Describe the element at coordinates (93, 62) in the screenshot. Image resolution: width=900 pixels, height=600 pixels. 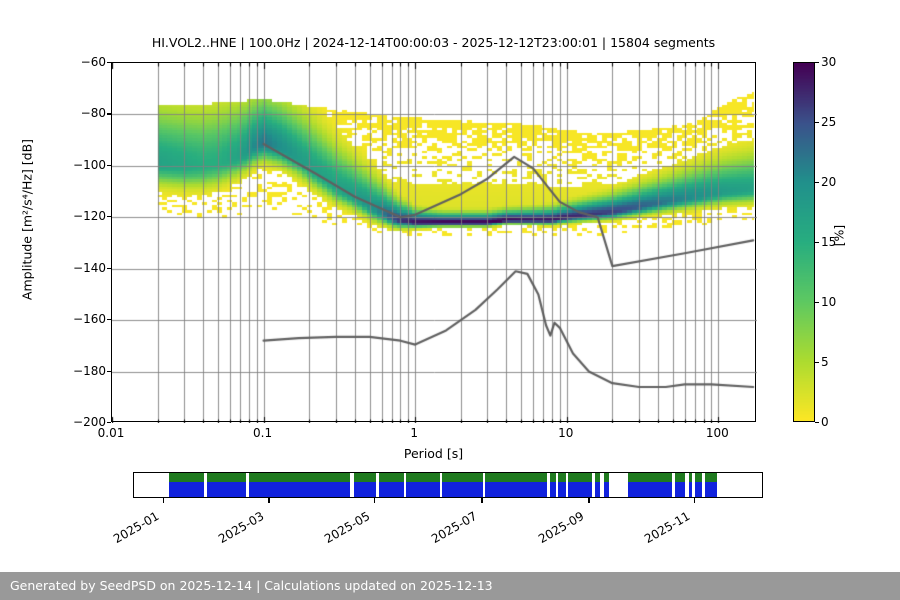
I see `y-axis-ticklabel: −60` at that location.